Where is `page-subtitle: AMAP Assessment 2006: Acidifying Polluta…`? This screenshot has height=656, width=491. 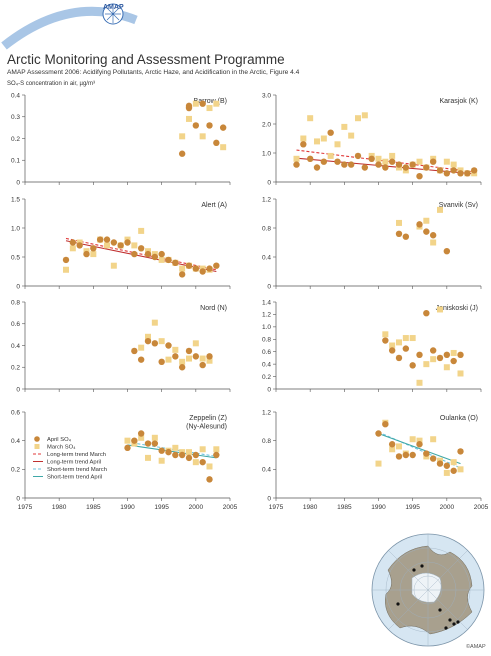 page-subtitle: AMAP Assessment 2006: Acidifying Polluta… is located at coordinates (153, 72).